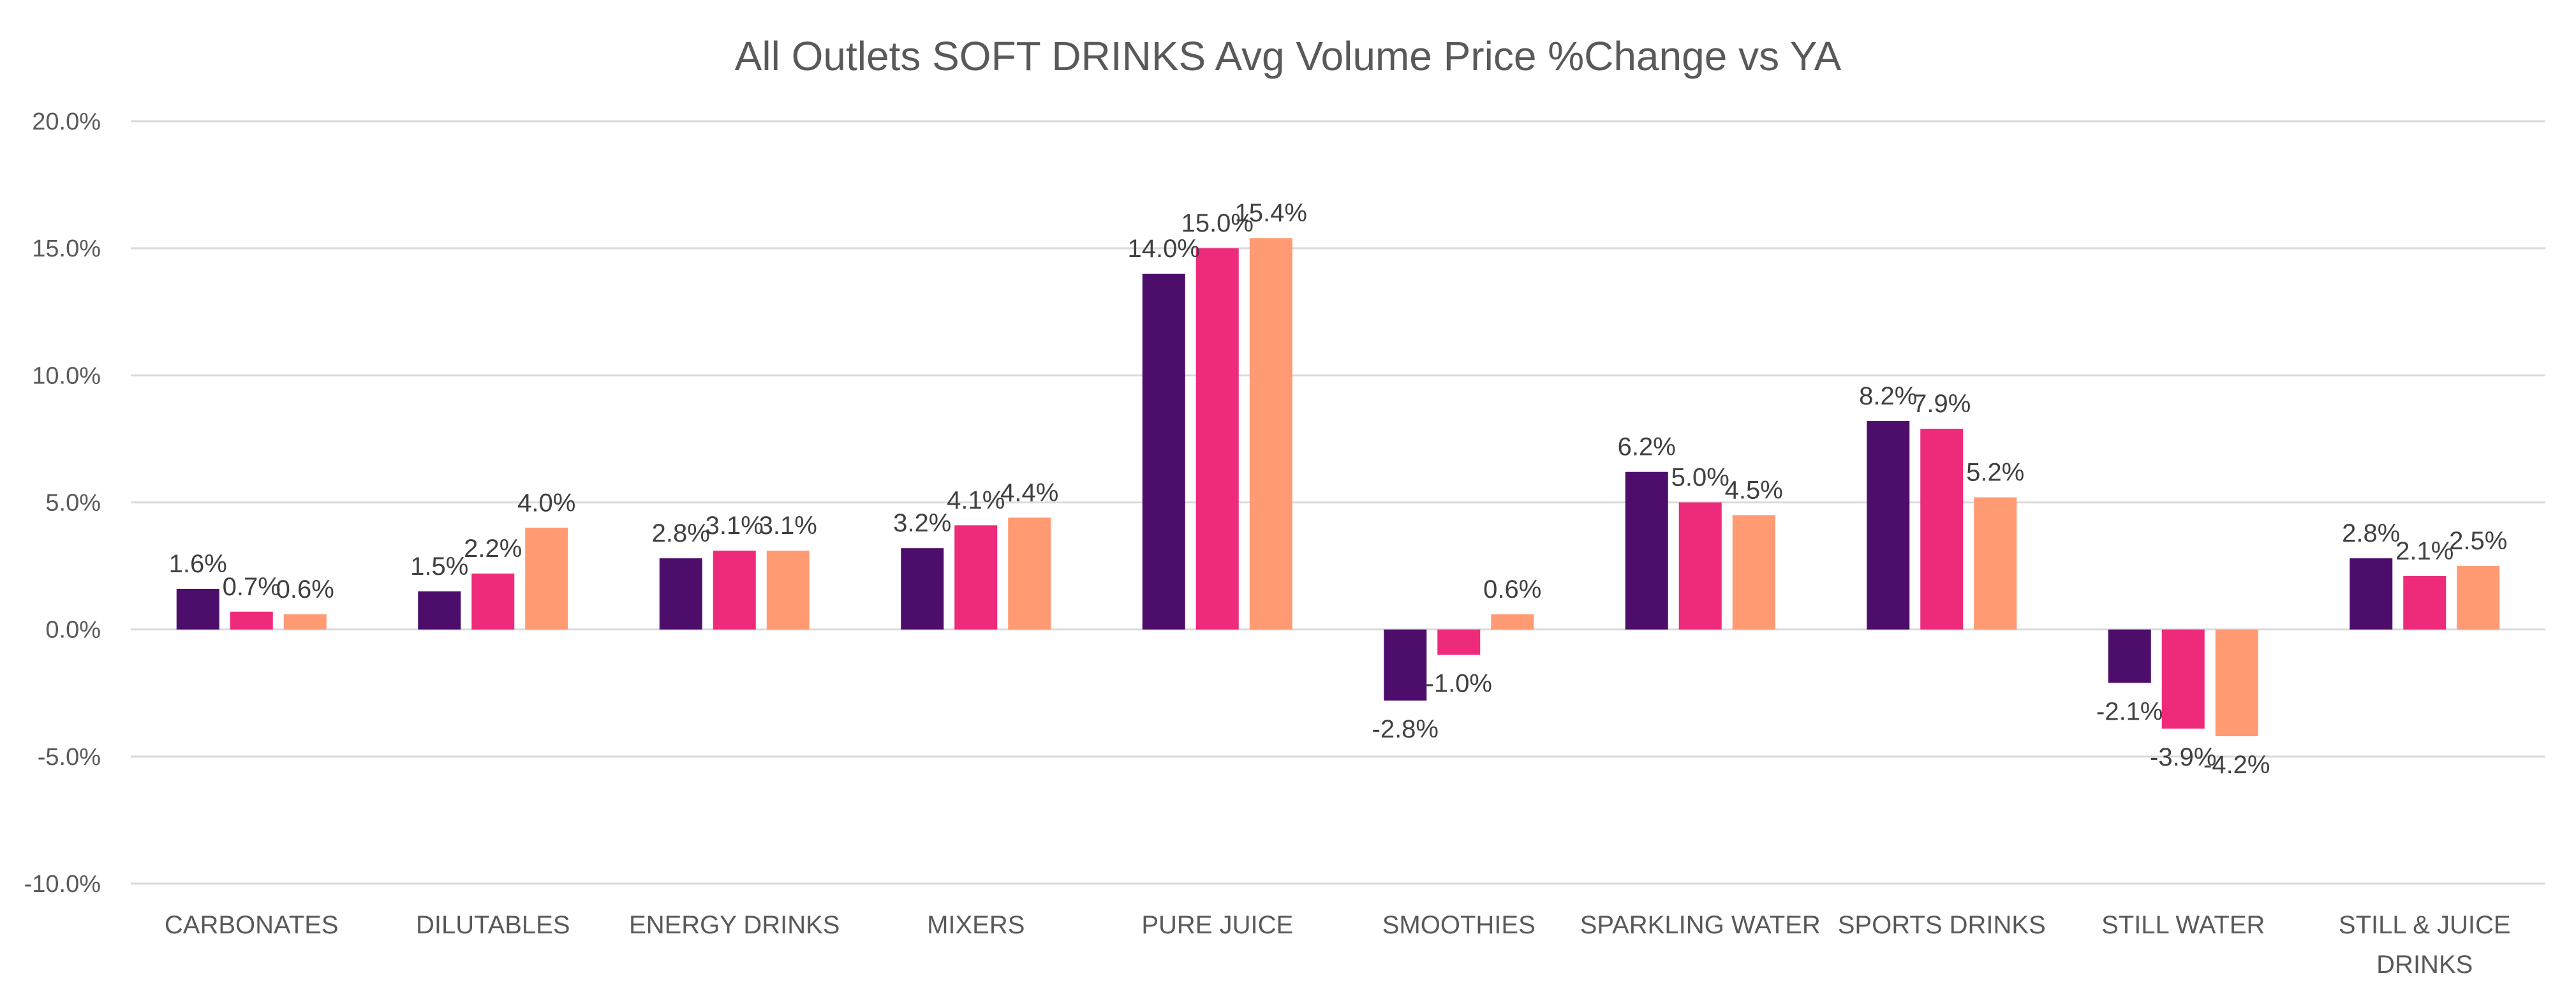  What do you see at coordinates (2424, 965) in the screenshot?
I see `x-tick-label: DRINKS` at bounding box center [2424, 965].